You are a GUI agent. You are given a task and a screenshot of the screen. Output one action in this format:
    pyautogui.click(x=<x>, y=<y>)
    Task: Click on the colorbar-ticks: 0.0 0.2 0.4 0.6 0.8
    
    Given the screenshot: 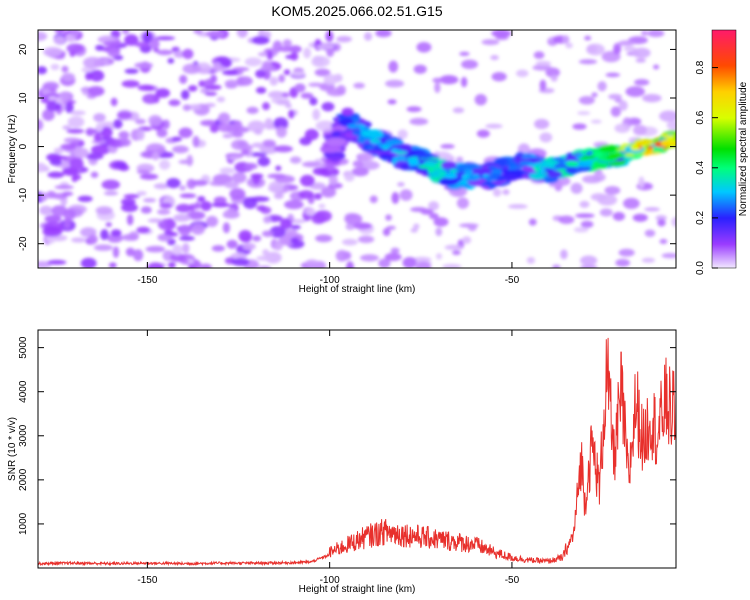 What is the action you would take?
    pyautogui.click(x=706, y=167)
    